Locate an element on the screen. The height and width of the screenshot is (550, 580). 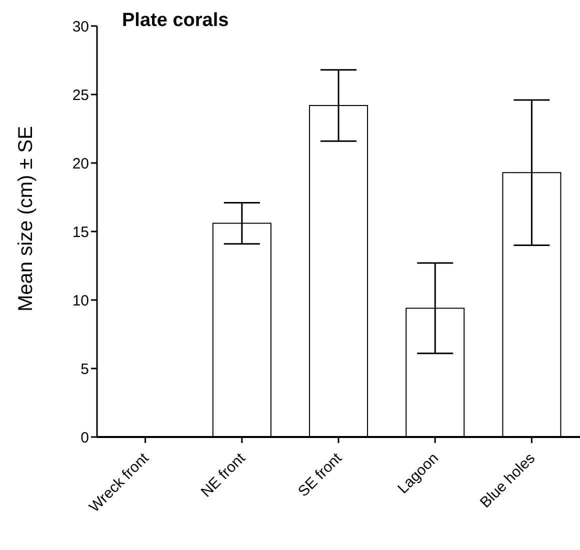
y-tick-label: 30 is located at coordinates (80, 27).